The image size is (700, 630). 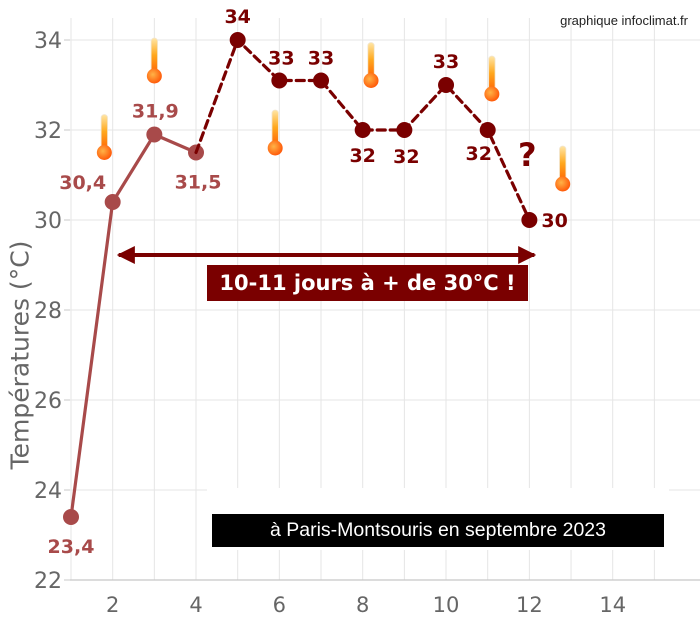 What do you see at coordinates (237, 17) in the screenshot?
I see `data-label: 34` at bounding box center [237, 17].